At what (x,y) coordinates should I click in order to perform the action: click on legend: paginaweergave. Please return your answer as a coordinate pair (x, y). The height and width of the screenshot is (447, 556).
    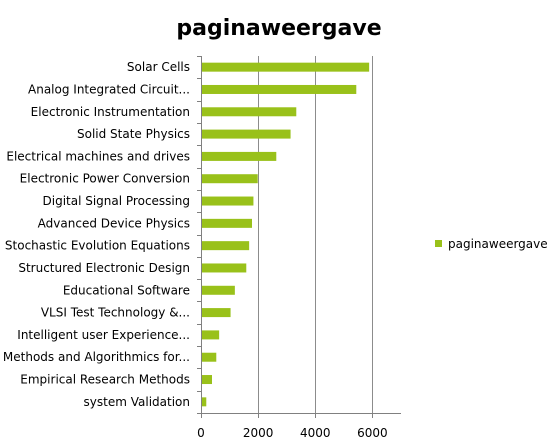
    Looking at the image, I should click on (491, 244).